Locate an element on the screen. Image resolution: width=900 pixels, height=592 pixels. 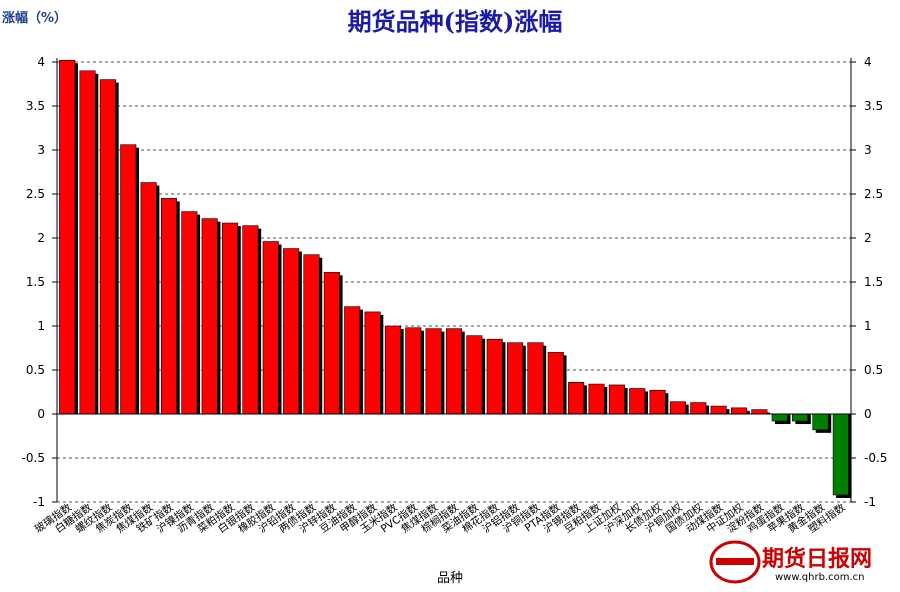
y-tick-label-right: 3 is located at coordinates (868, 150).